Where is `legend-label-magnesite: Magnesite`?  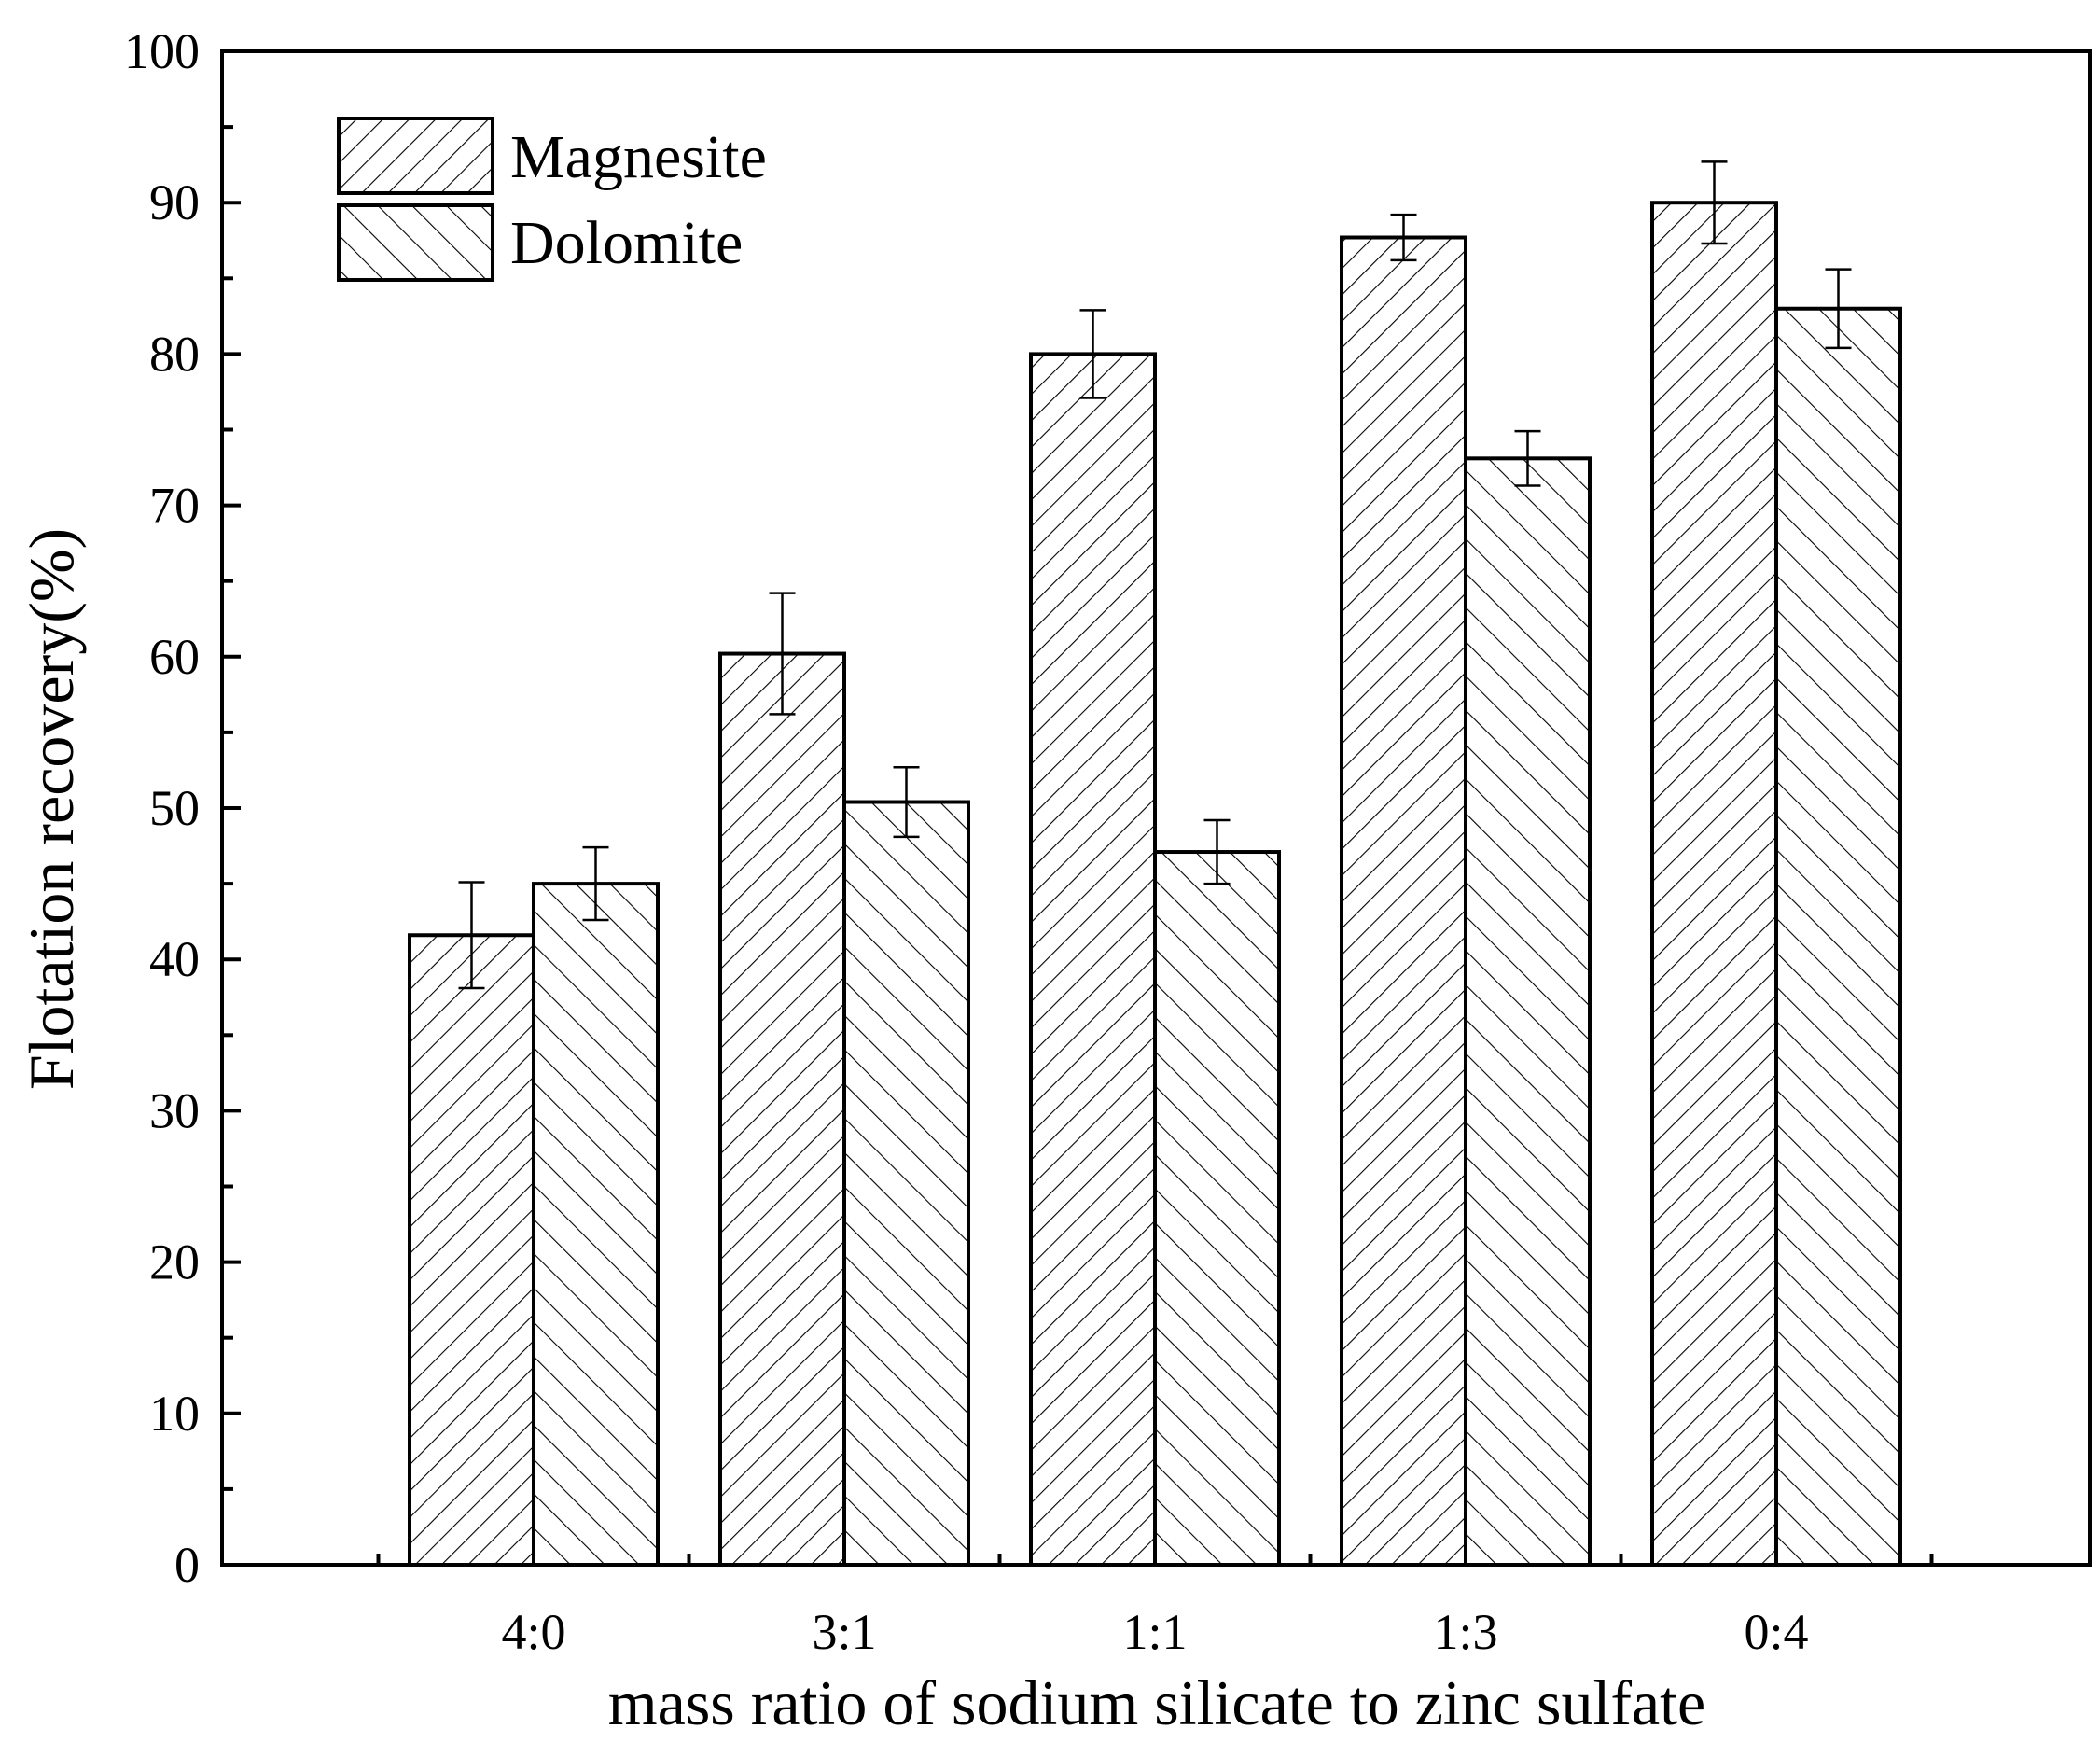 legend-label-magnesite: Magnesite is located at coordinates (638, 157).